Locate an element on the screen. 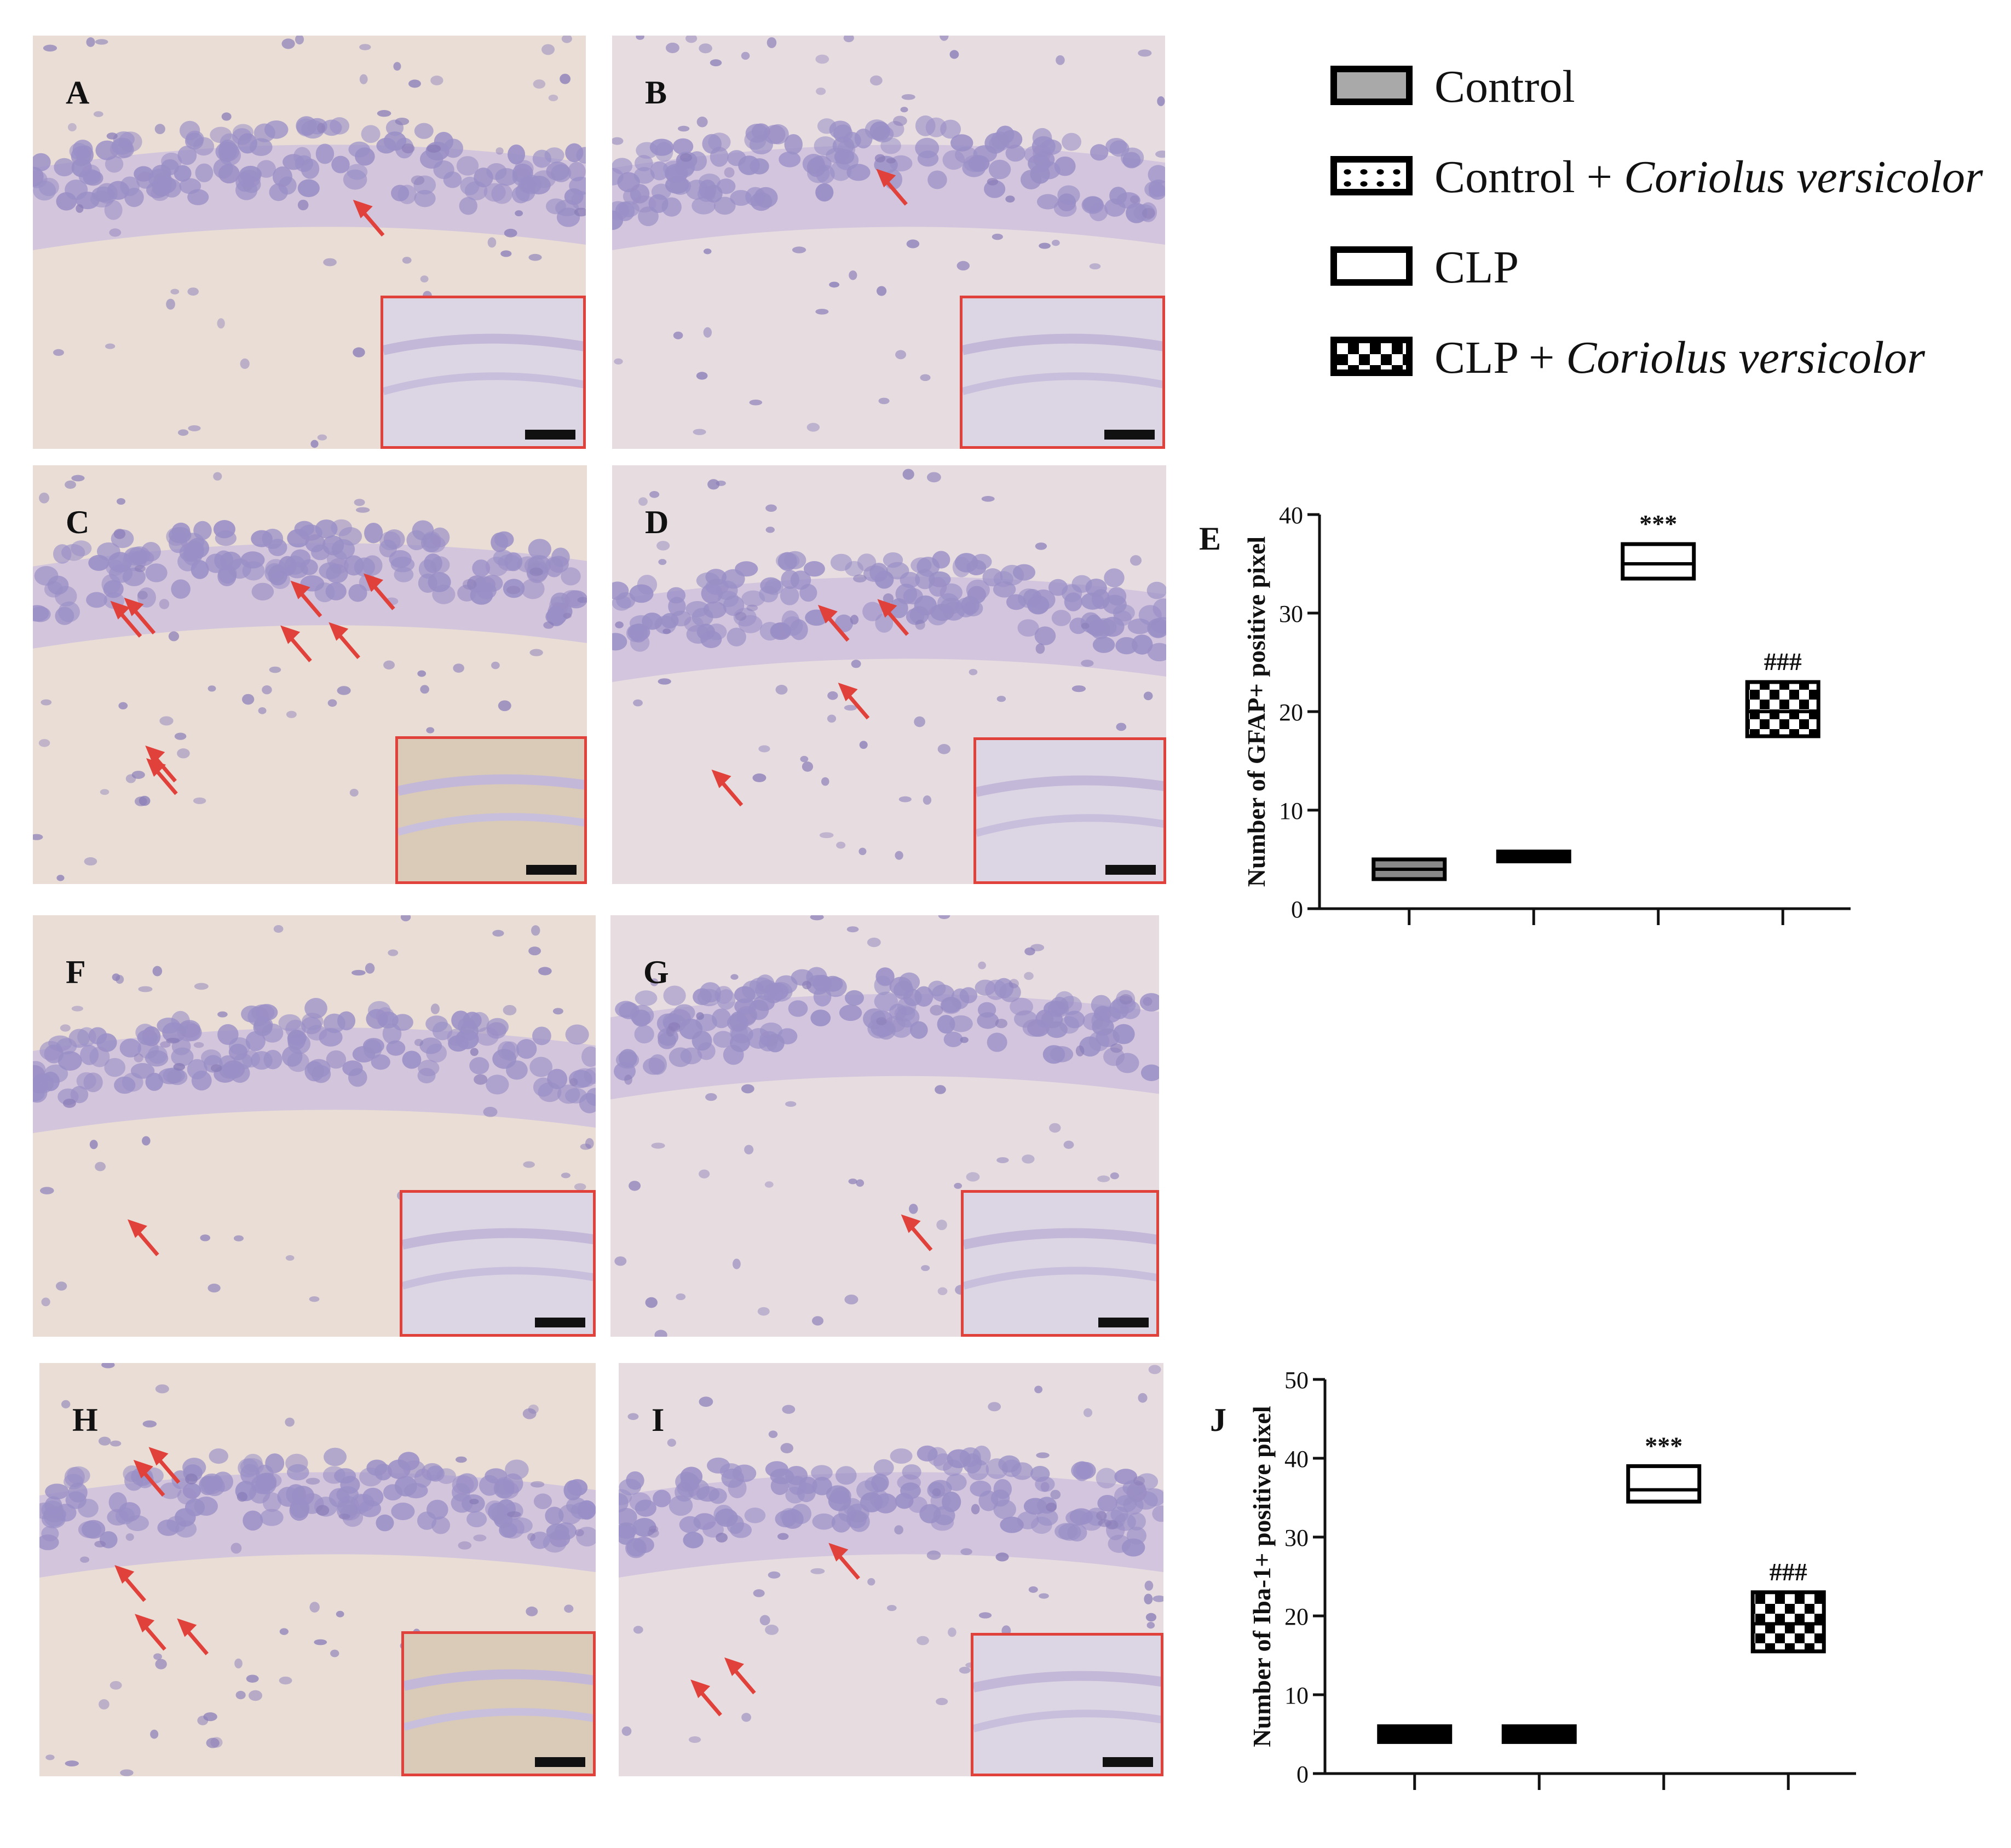 The image size is (2011, 1848). panel-label-j: J is located at coordinates (1218, 1420).